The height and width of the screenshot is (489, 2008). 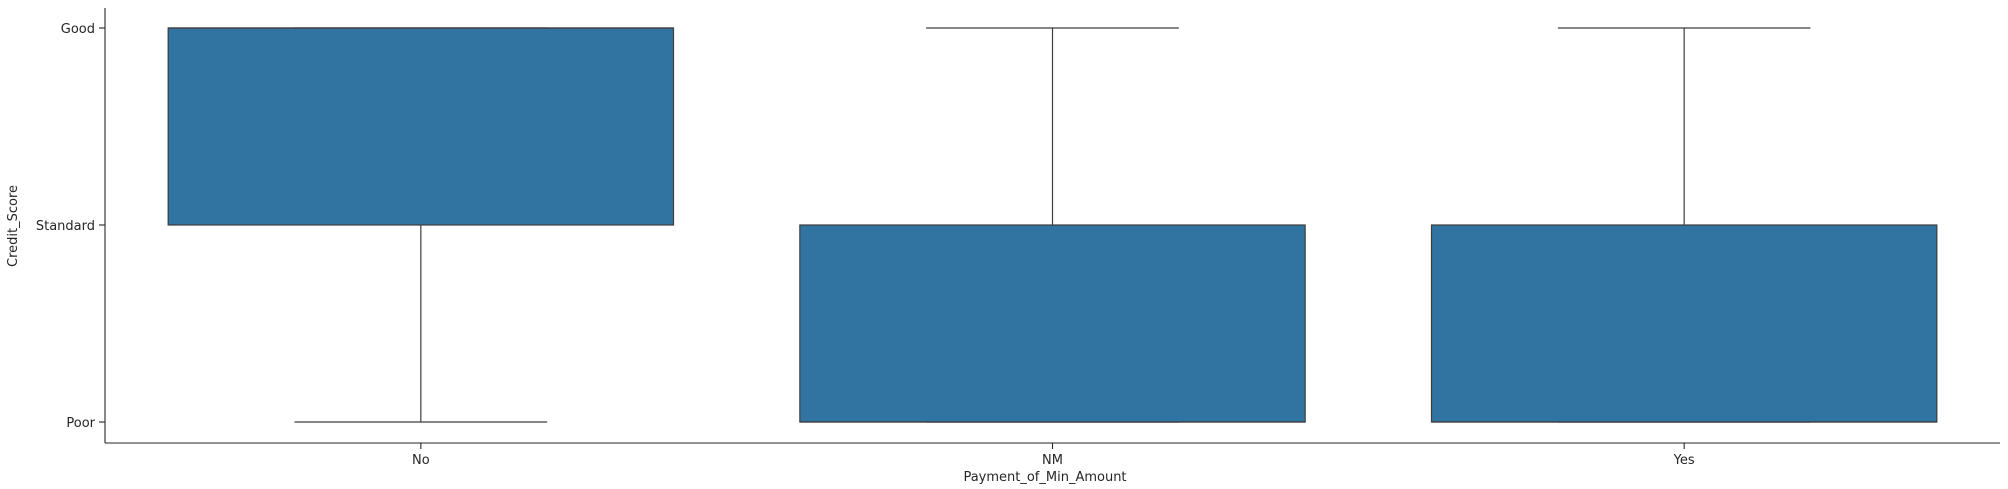 What do you see at coordinates (78, 29) in the screenshot?
I see `y-tick-label: Good` at bounding box center [78, 29].